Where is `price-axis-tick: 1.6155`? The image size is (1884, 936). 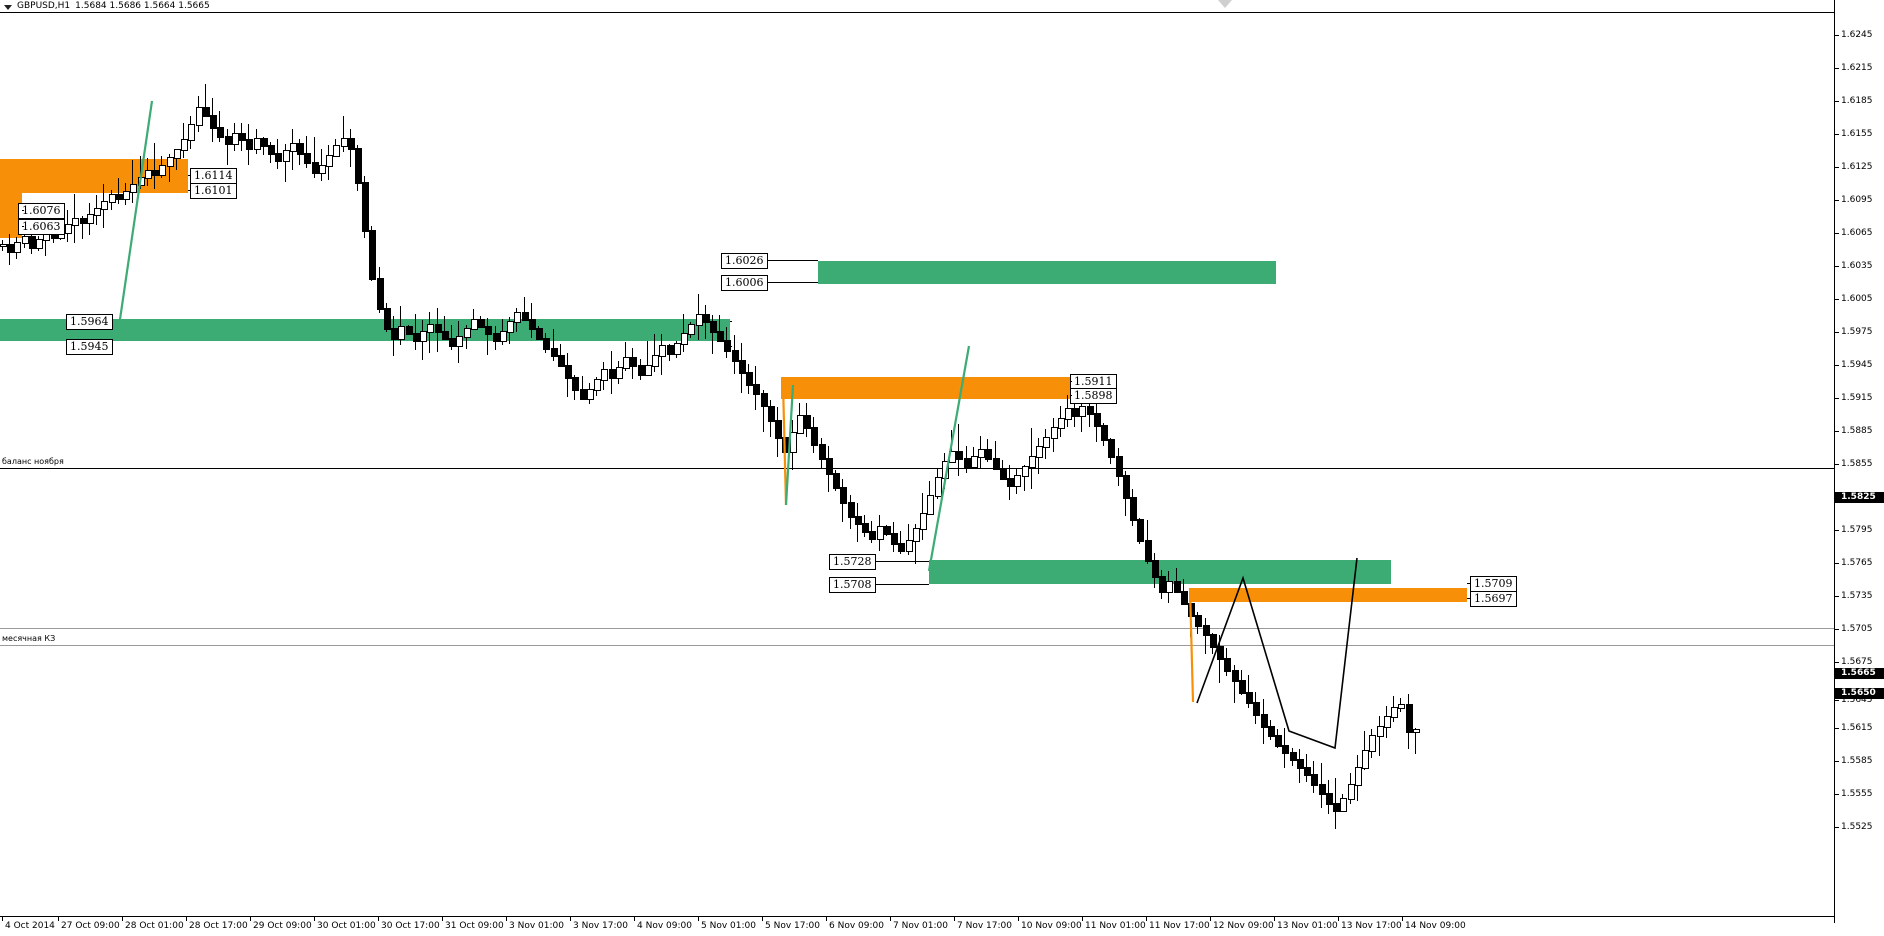 price-axis-tick: 1.6155 is located at coordinates (1859, 134).